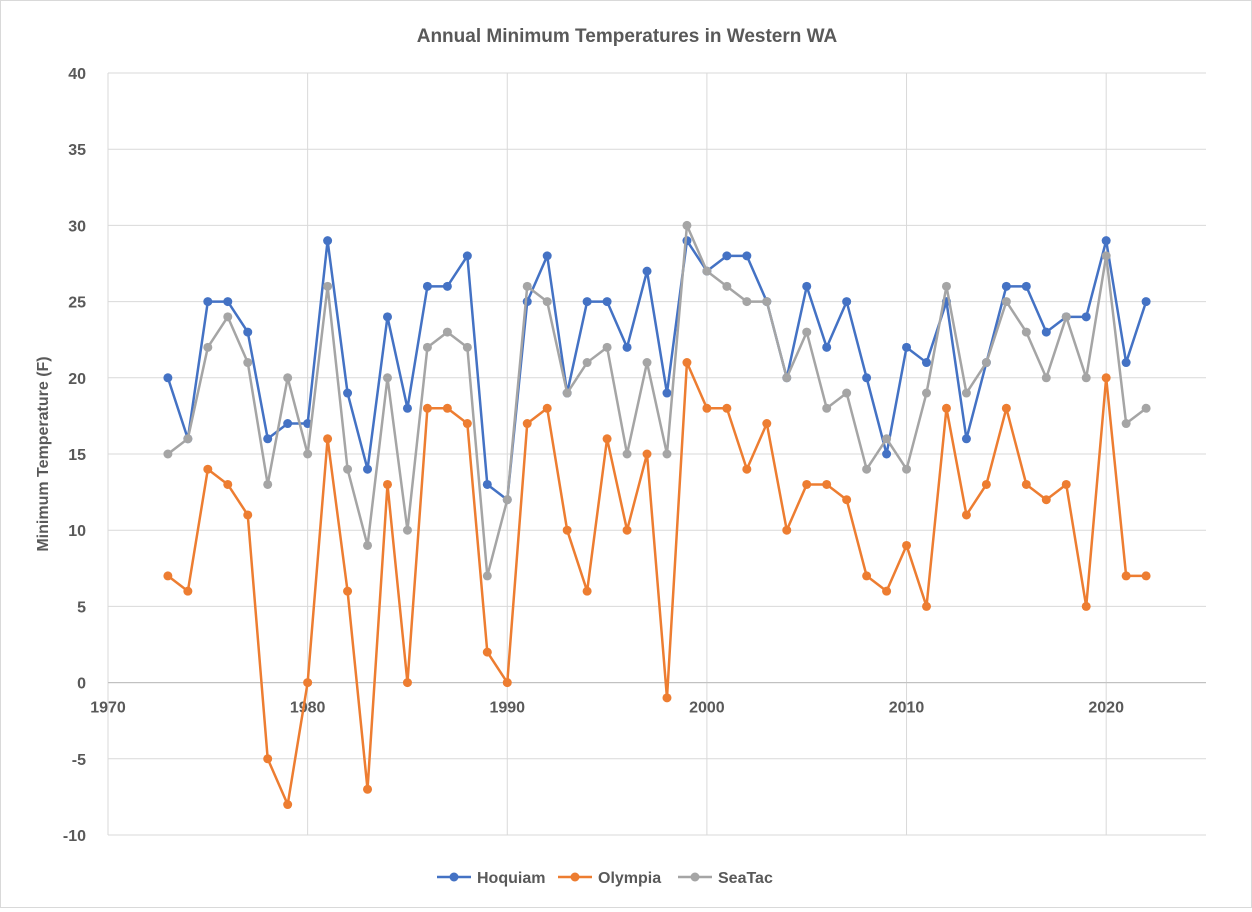 The width and height of the screenshot is (1252, 912). Describe the element at coordinates (491, 878) in the screenshot. I see `legend-item-hoquiam: Hoquiam` at that location.